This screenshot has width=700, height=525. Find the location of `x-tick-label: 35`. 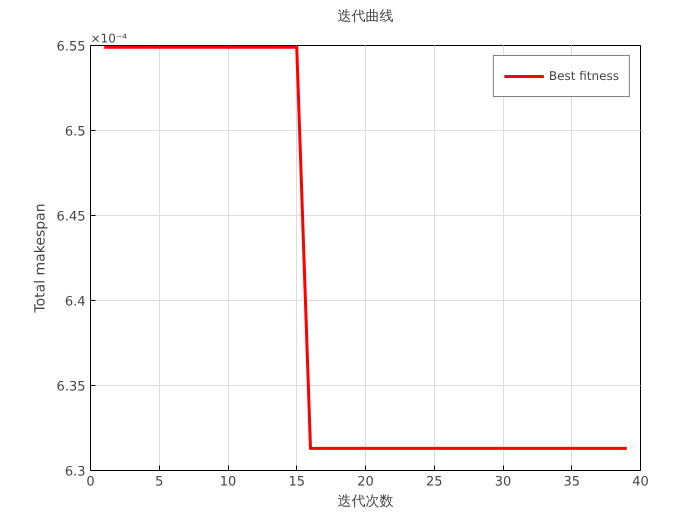

x-tick-label: 35 is located at coordinates (571, 482).